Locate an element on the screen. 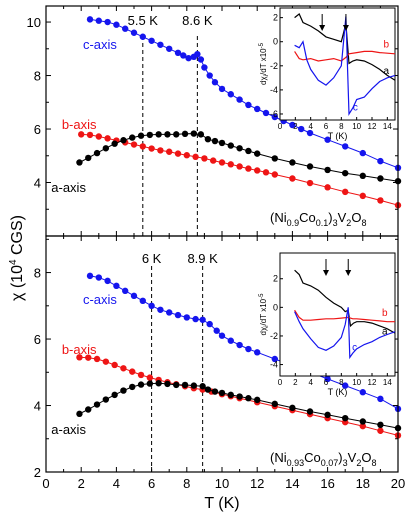 This screenshot has height=515, width=407. series-line-b-axis is located at coordinates (240, 169).